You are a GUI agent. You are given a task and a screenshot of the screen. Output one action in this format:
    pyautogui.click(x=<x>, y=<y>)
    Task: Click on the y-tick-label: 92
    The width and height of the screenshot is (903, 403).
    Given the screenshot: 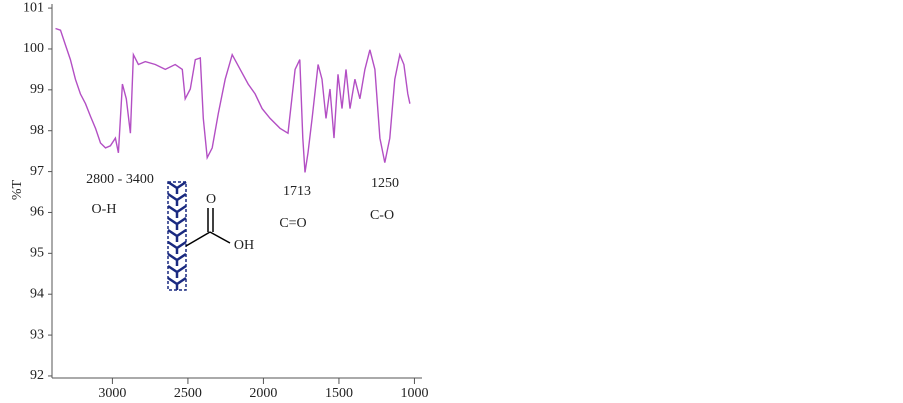 What is the action you would take?
    pyautogui.click(x=37, y=375)
    